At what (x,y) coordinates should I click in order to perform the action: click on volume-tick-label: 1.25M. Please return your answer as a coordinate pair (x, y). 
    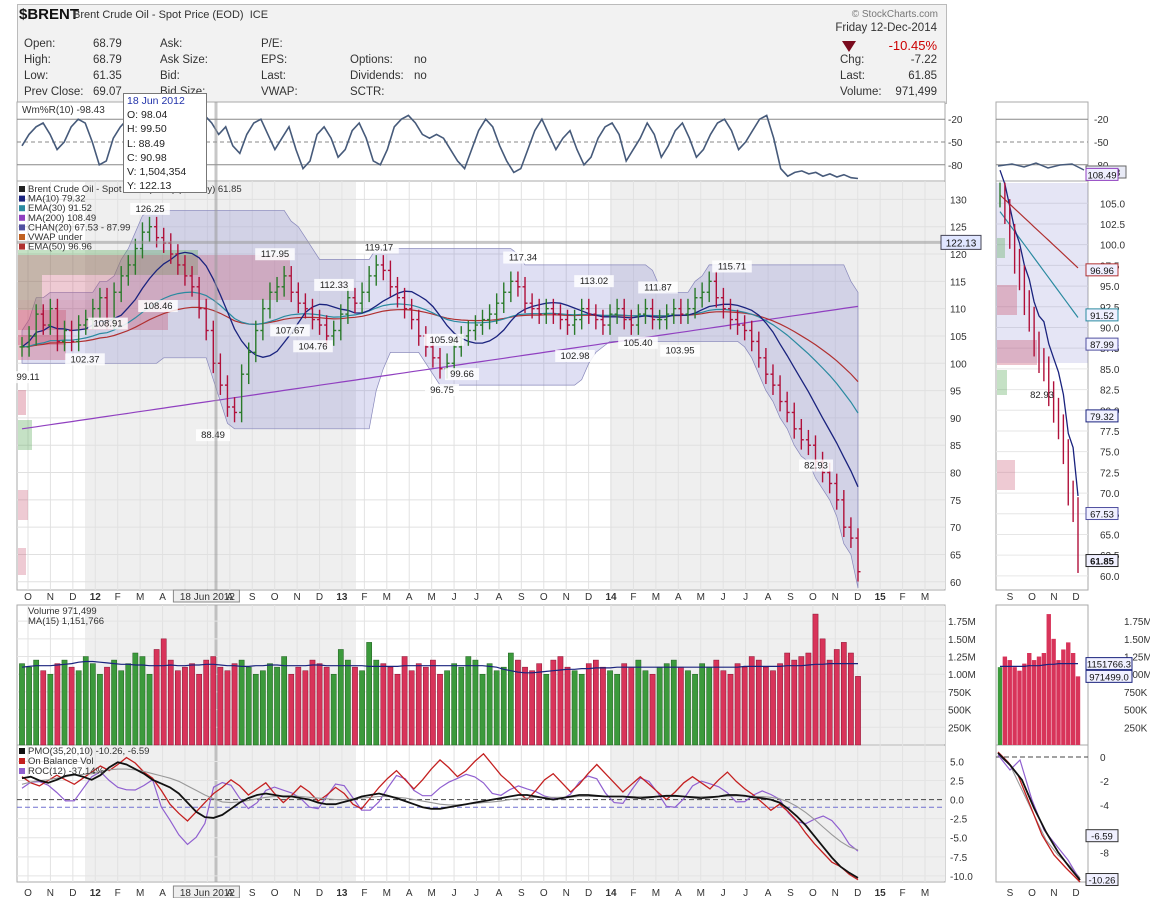
    Looking at the image, I should click on (962, 658).